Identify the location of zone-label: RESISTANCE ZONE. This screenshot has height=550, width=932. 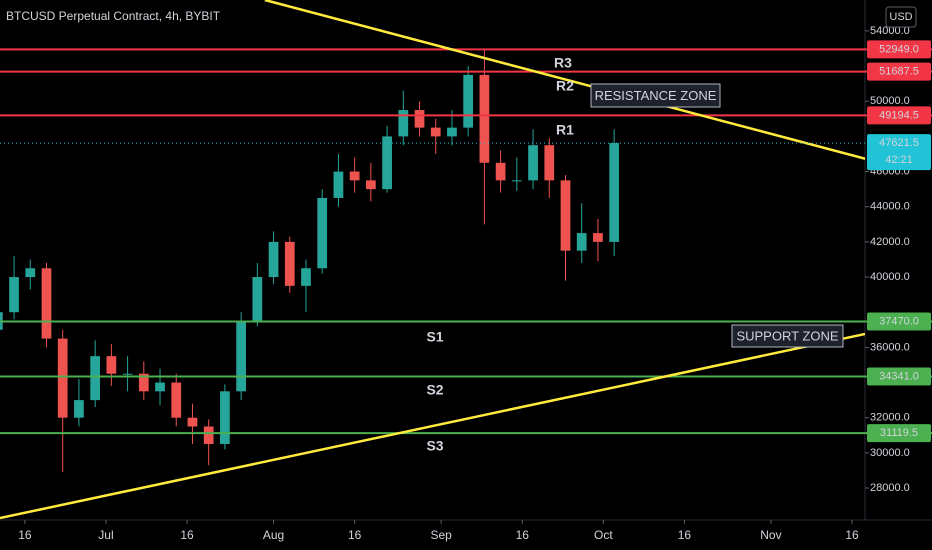
(656, 95).